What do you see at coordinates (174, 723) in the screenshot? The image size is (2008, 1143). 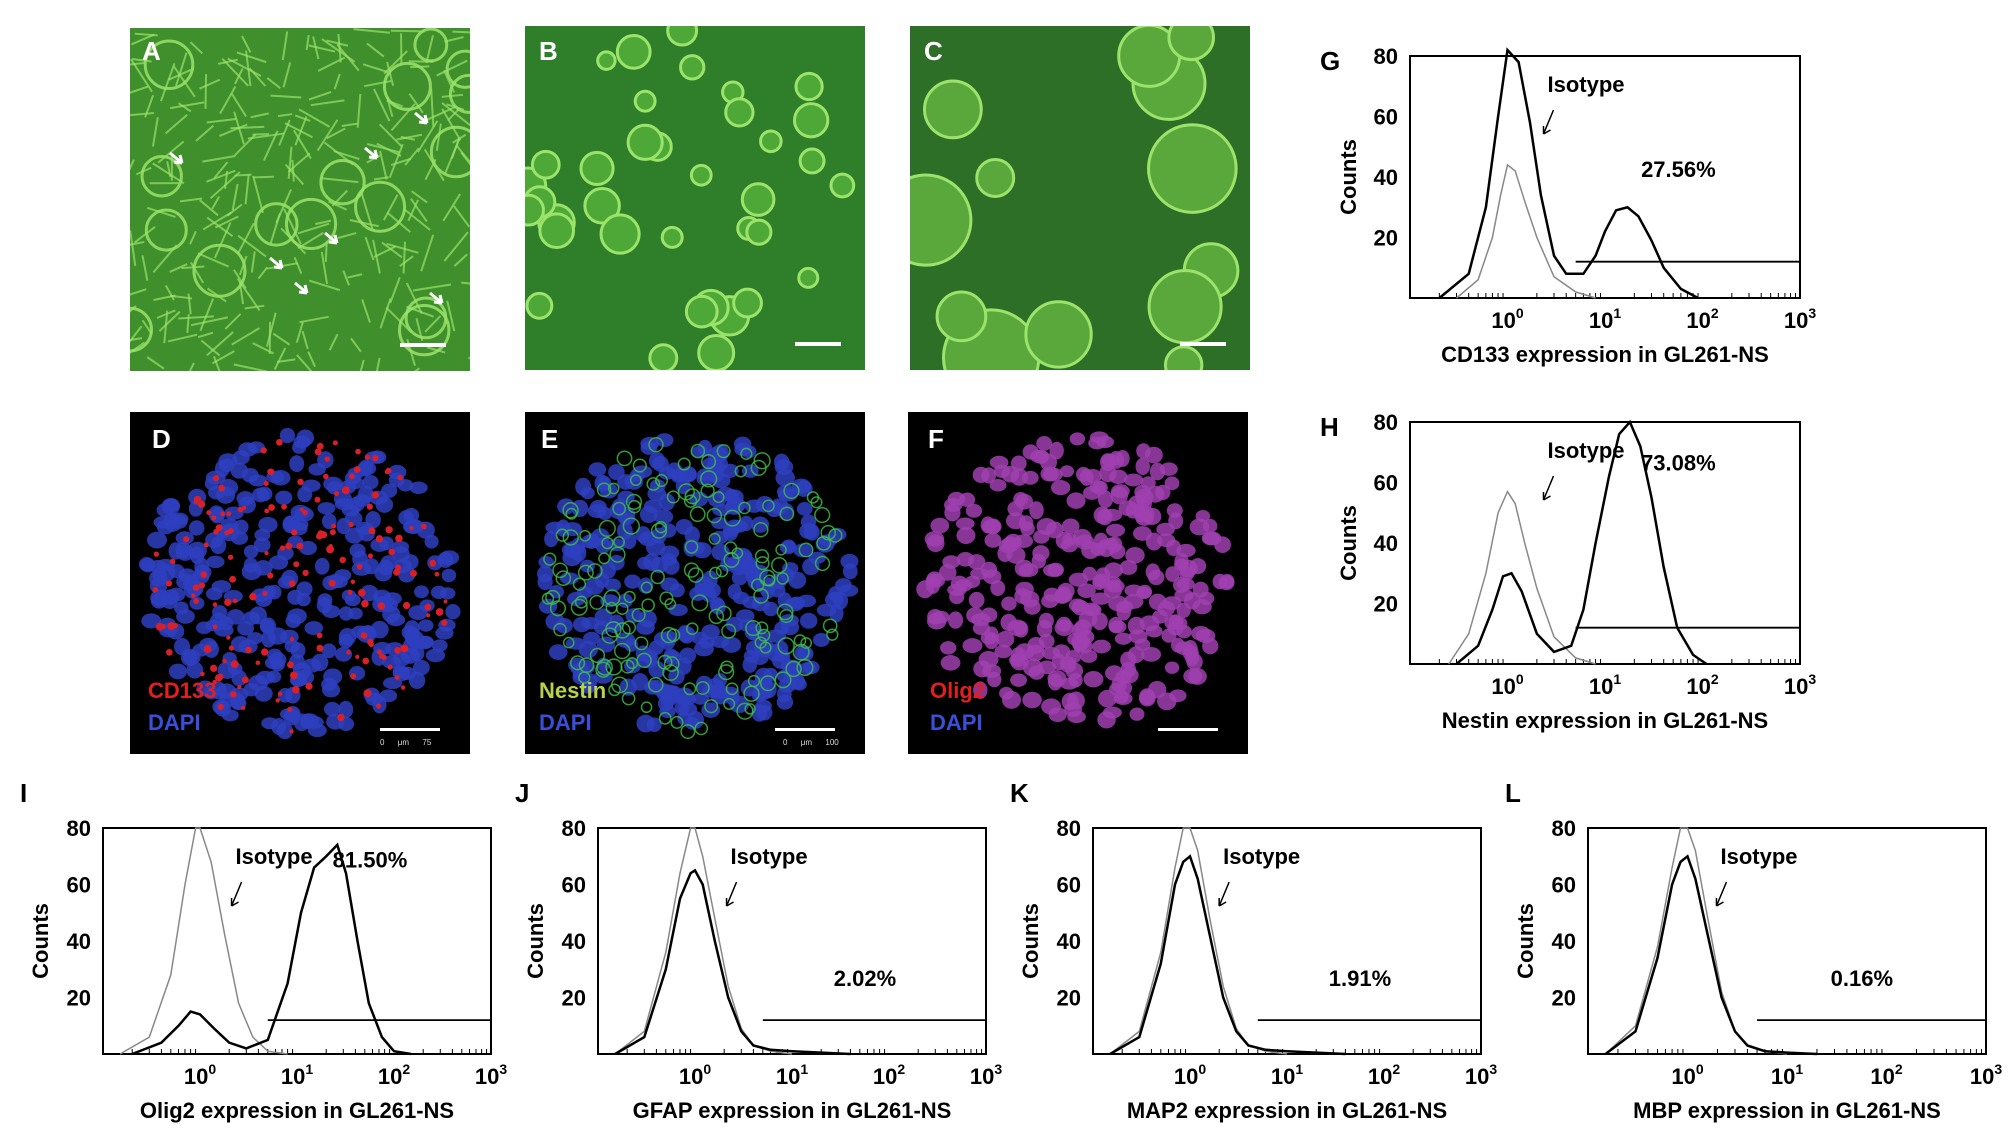 I see `stain-label-dapi-d: DAPI` at bounding box center [174, 723].